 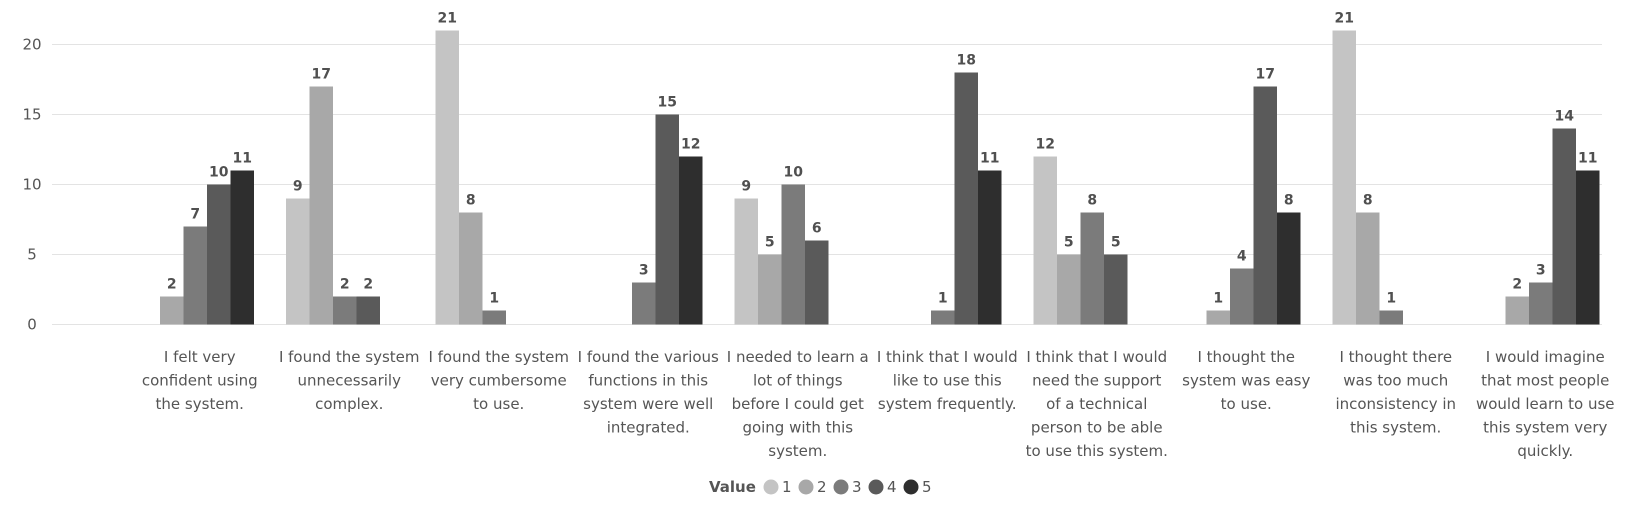 What do you see at coordinates (1395, 357) in the screenshot?
I see `category-label-line: I thought there` at bounding box center [1395, 357].